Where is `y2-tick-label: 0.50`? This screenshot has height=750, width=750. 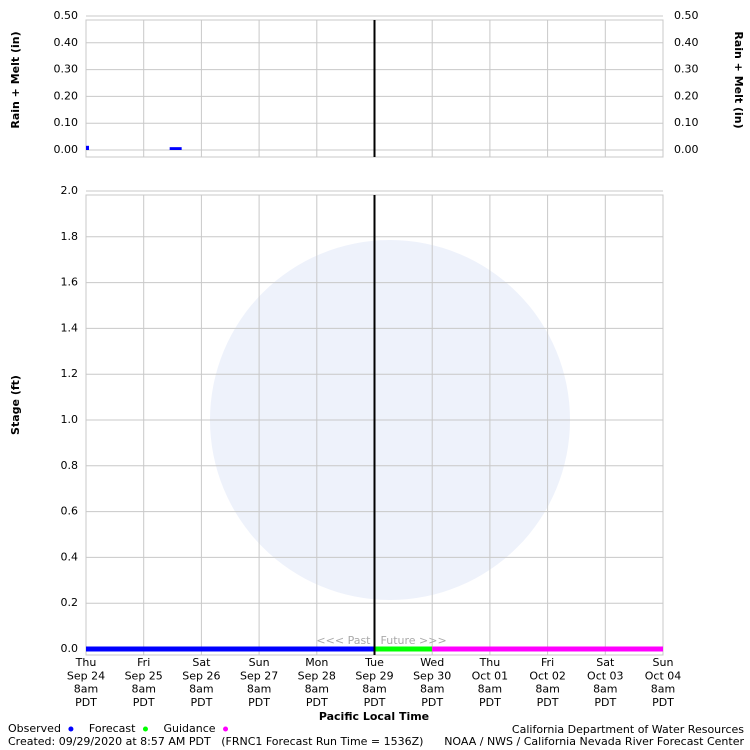
y2-tick-label: 0.50 is located at coordinates (686, 15).